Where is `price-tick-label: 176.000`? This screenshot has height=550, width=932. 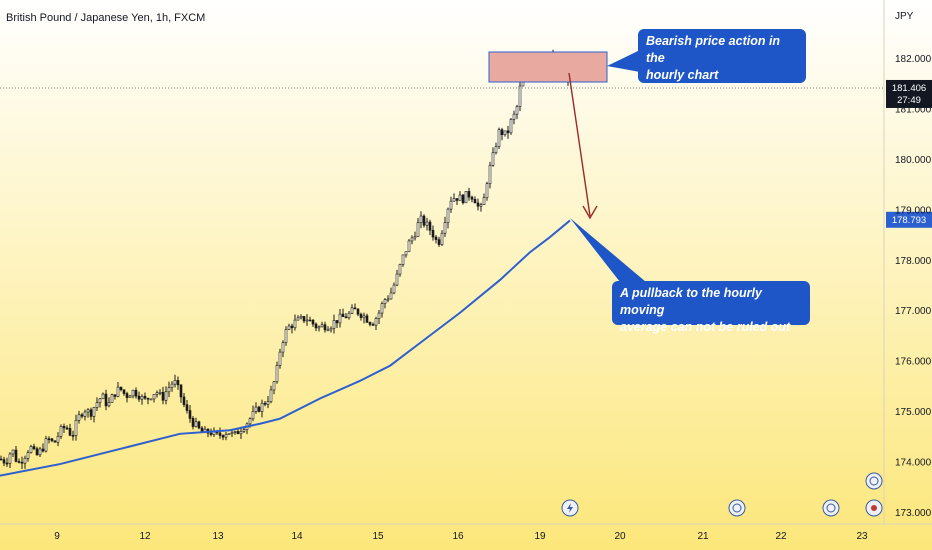 price-tick-label: 176.000 is located at coordinates (913, 362).